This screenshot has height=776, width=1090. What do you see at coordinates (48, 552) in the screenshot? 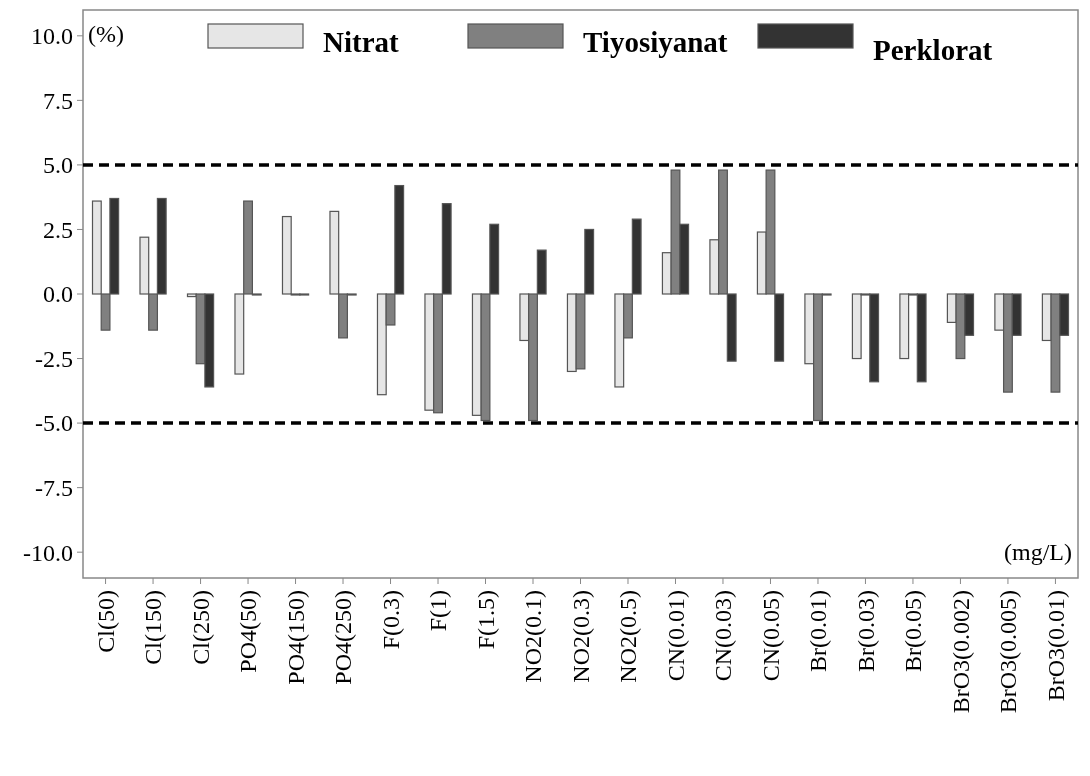
I see `y-tick-label: -10.0` at bounding box center [48, 552].